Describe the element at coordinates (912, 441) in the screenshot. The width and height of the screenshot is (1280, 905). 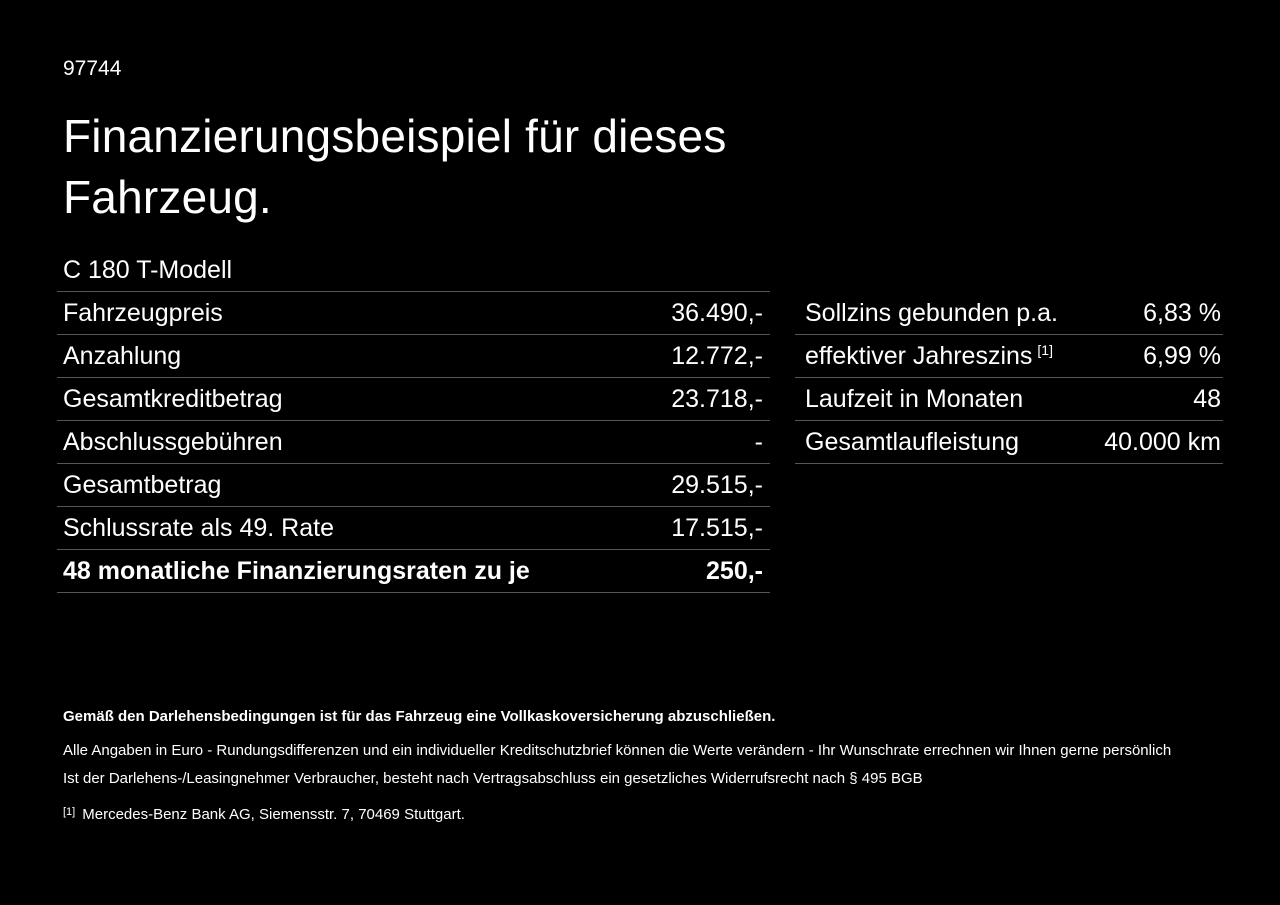
I see `row-label: Gesamtlaufleistung` at that location.